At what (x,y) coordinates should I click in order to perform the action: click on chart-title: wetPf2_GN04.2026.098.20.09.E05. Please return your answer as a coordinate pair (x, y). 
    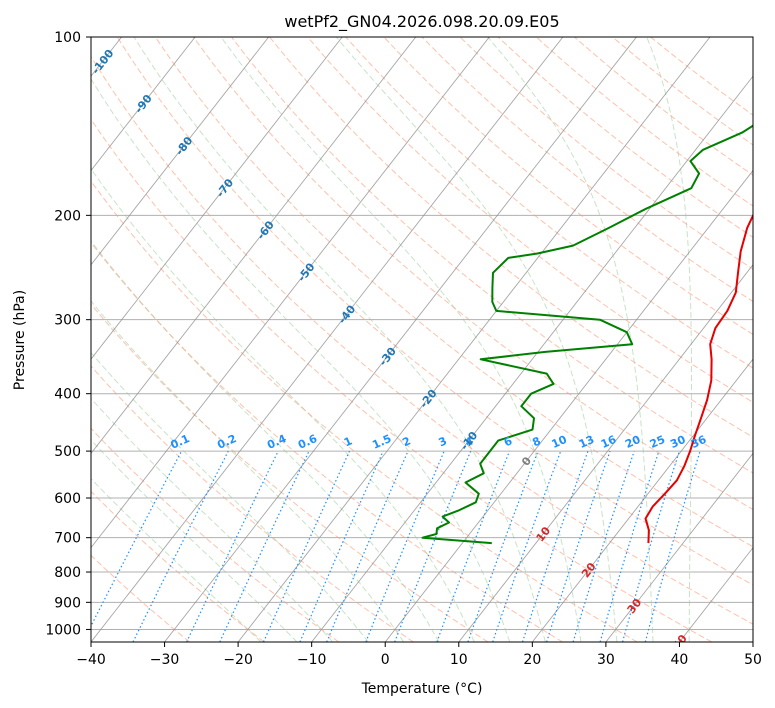
    Looking at the image, I should click on (421, 22).